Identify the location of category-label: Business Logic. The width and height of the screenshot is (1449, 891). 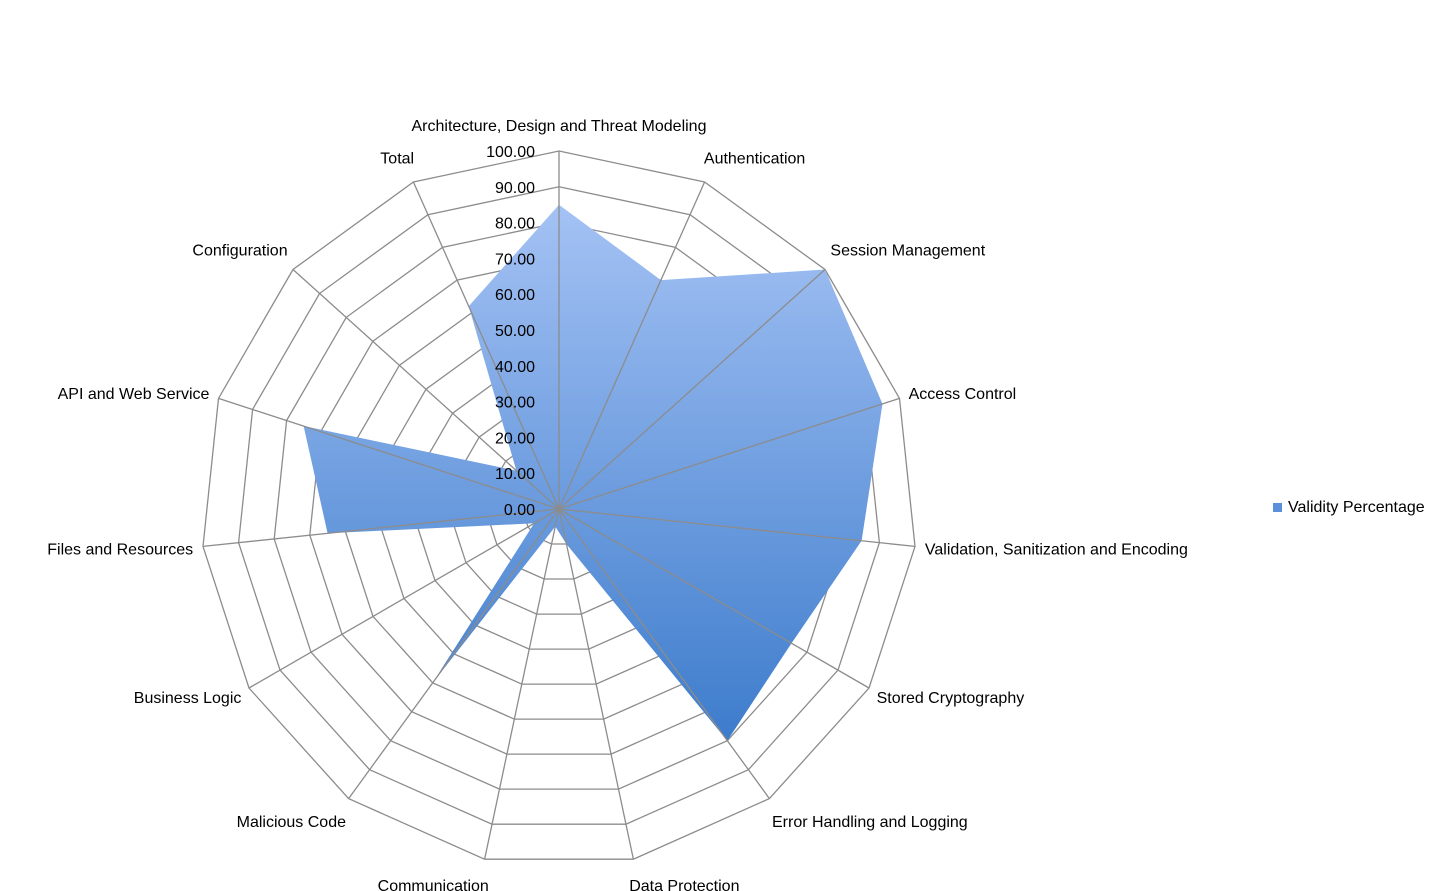
(188, 698).